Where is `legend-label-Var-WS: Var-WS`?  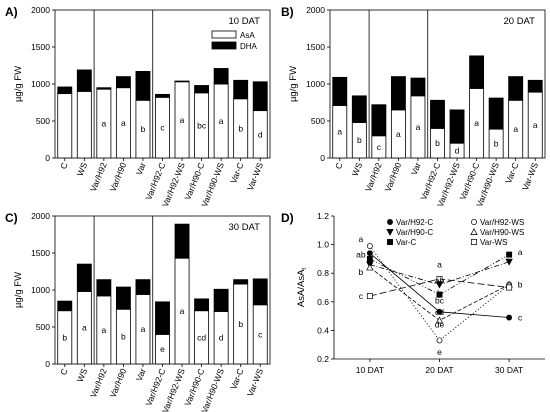
legend-label-Var-WS: Var-WS is located at coordinates (493, 242).